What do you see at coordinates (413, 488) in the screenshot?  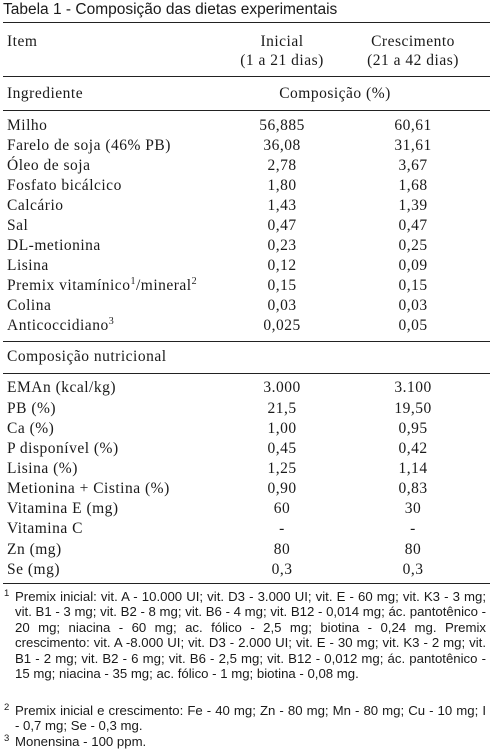 I see `nutrient-crescimento: 0,83` at bounding box center [413, 488].